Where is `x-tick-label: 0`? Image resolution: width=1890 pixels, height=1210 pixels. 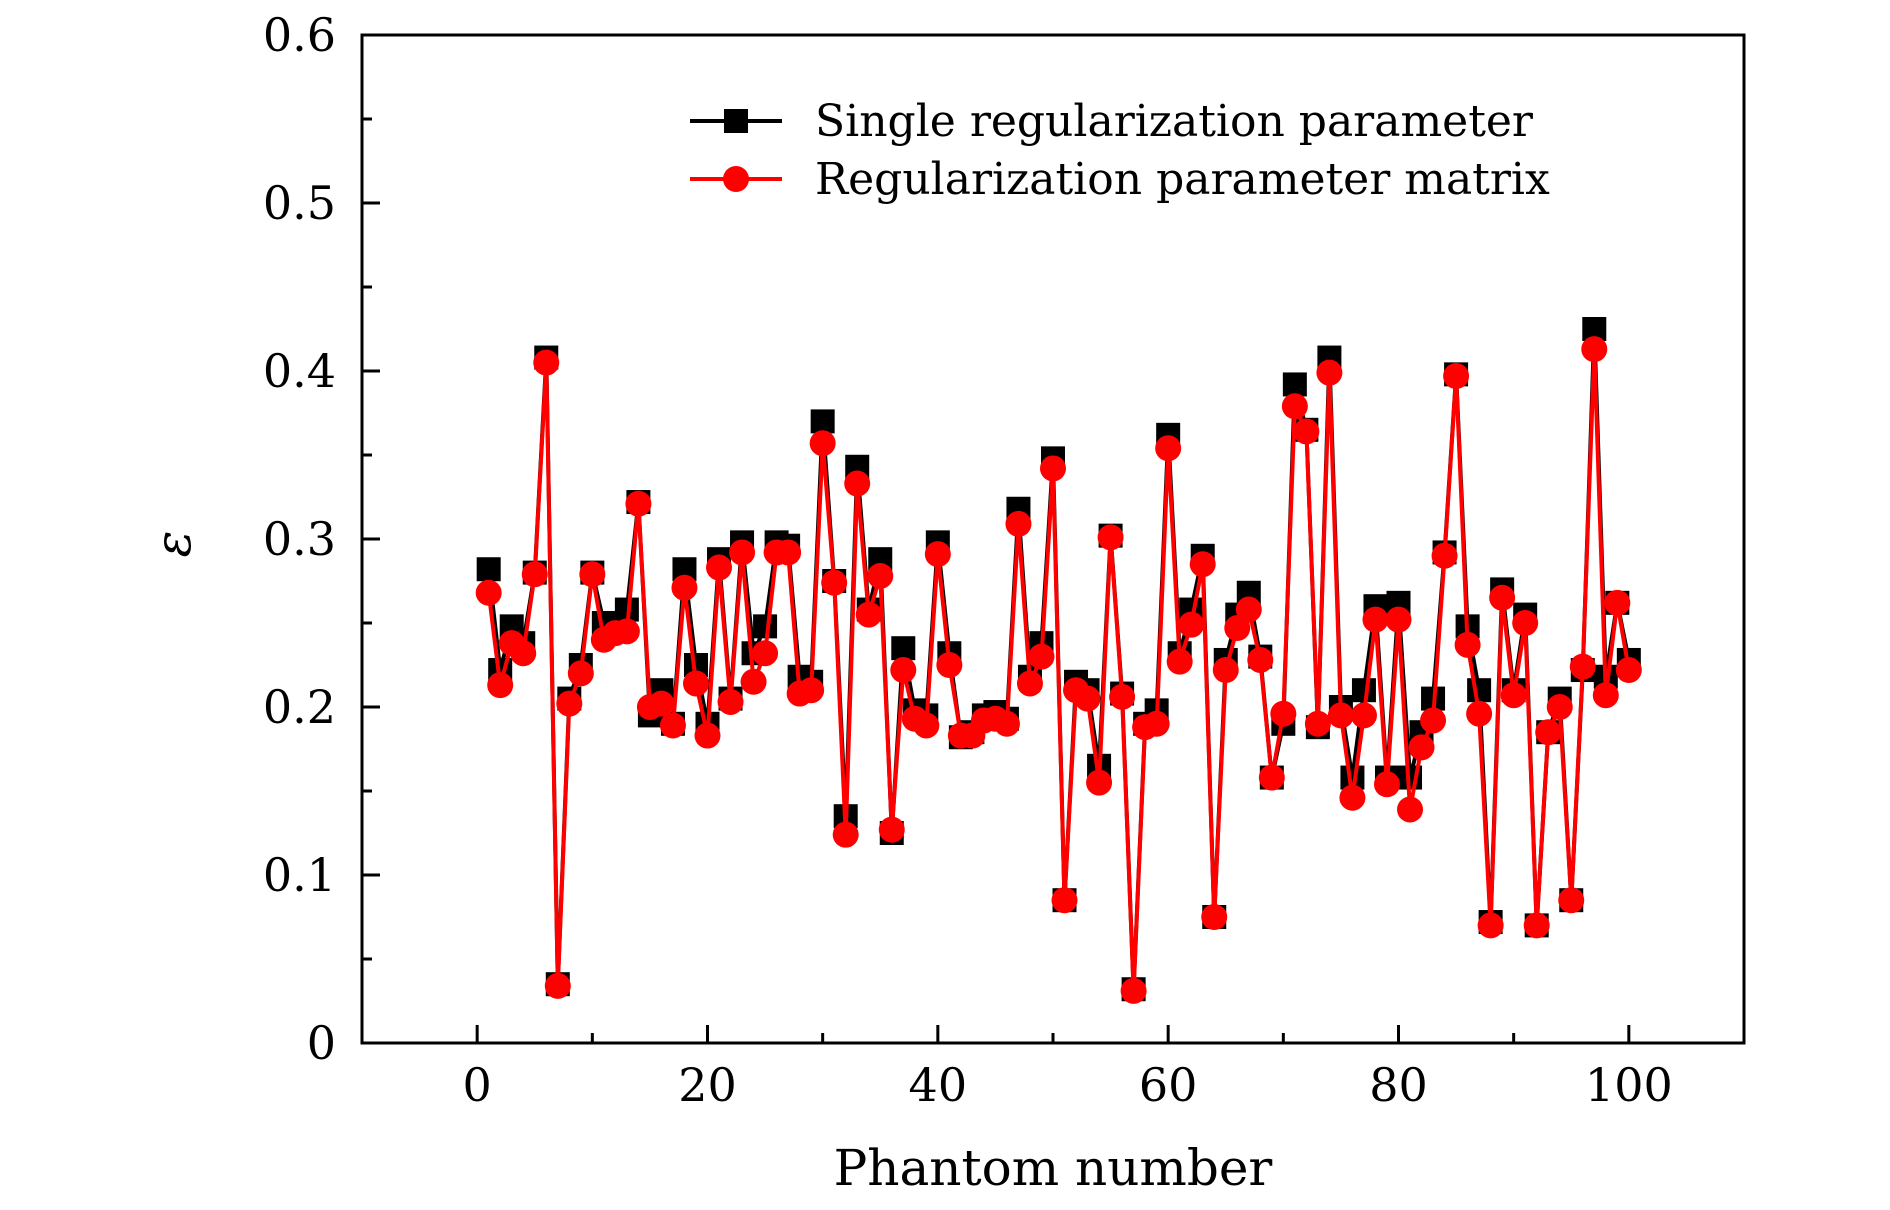
x-tick-label: 0 is located at coordinates (477, 1085).